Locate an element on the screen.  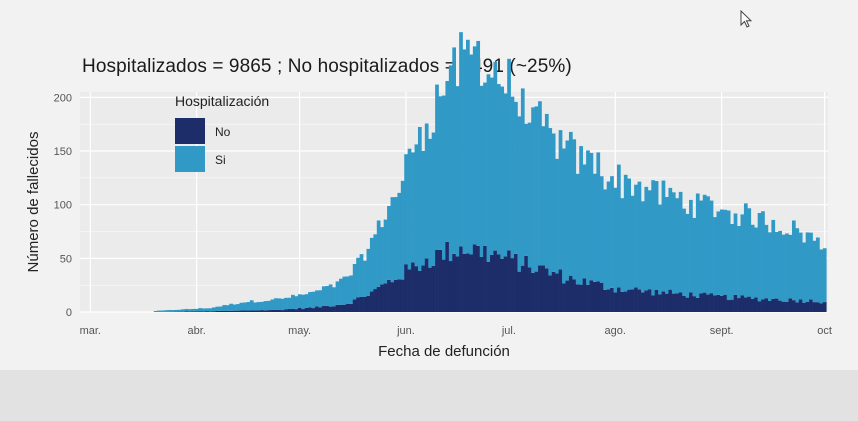
legend-title: Hospitalización is located at coordinates (222, 101).